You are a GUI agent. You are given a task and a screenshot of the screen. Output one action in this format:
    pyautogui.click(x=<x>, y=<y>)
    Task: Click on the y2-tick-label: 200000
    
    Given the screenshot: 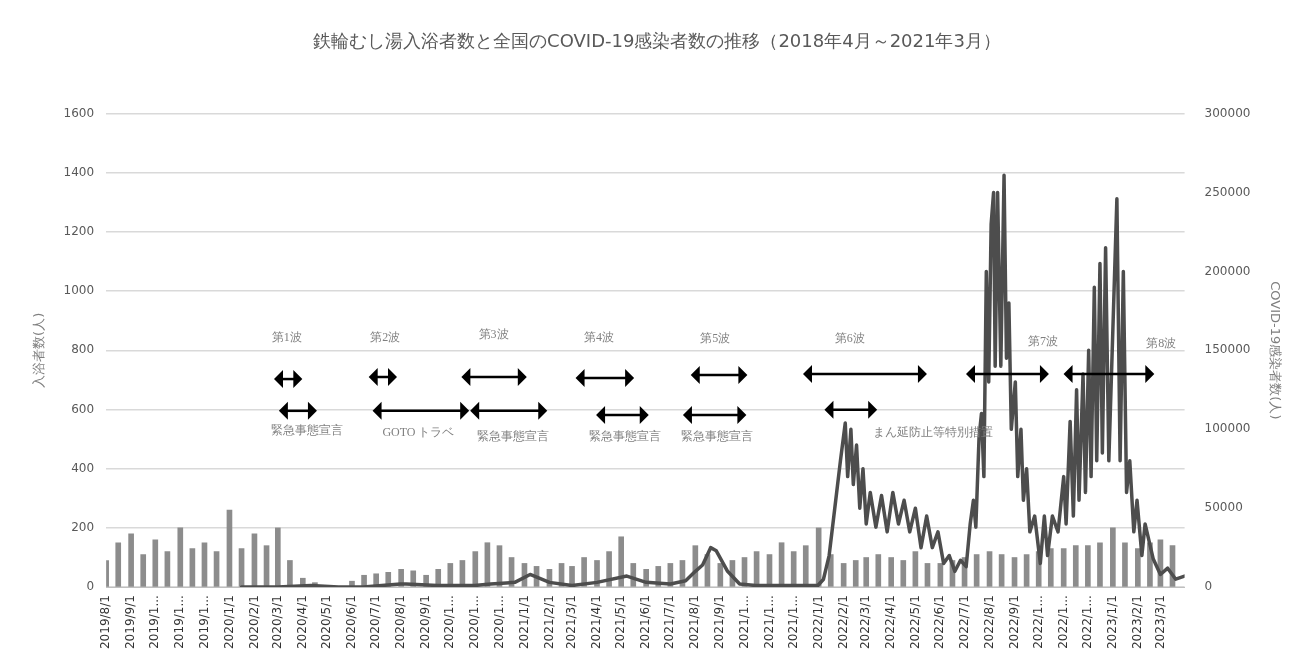 What is the action you would take?
    pyautogui.click(x=1227, y=270)
    